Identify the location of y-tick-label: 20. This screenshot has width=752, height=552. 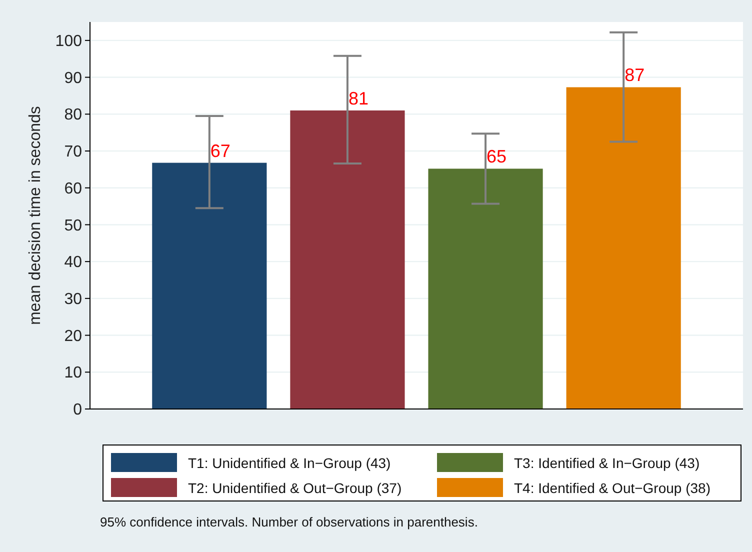
(73, 336).